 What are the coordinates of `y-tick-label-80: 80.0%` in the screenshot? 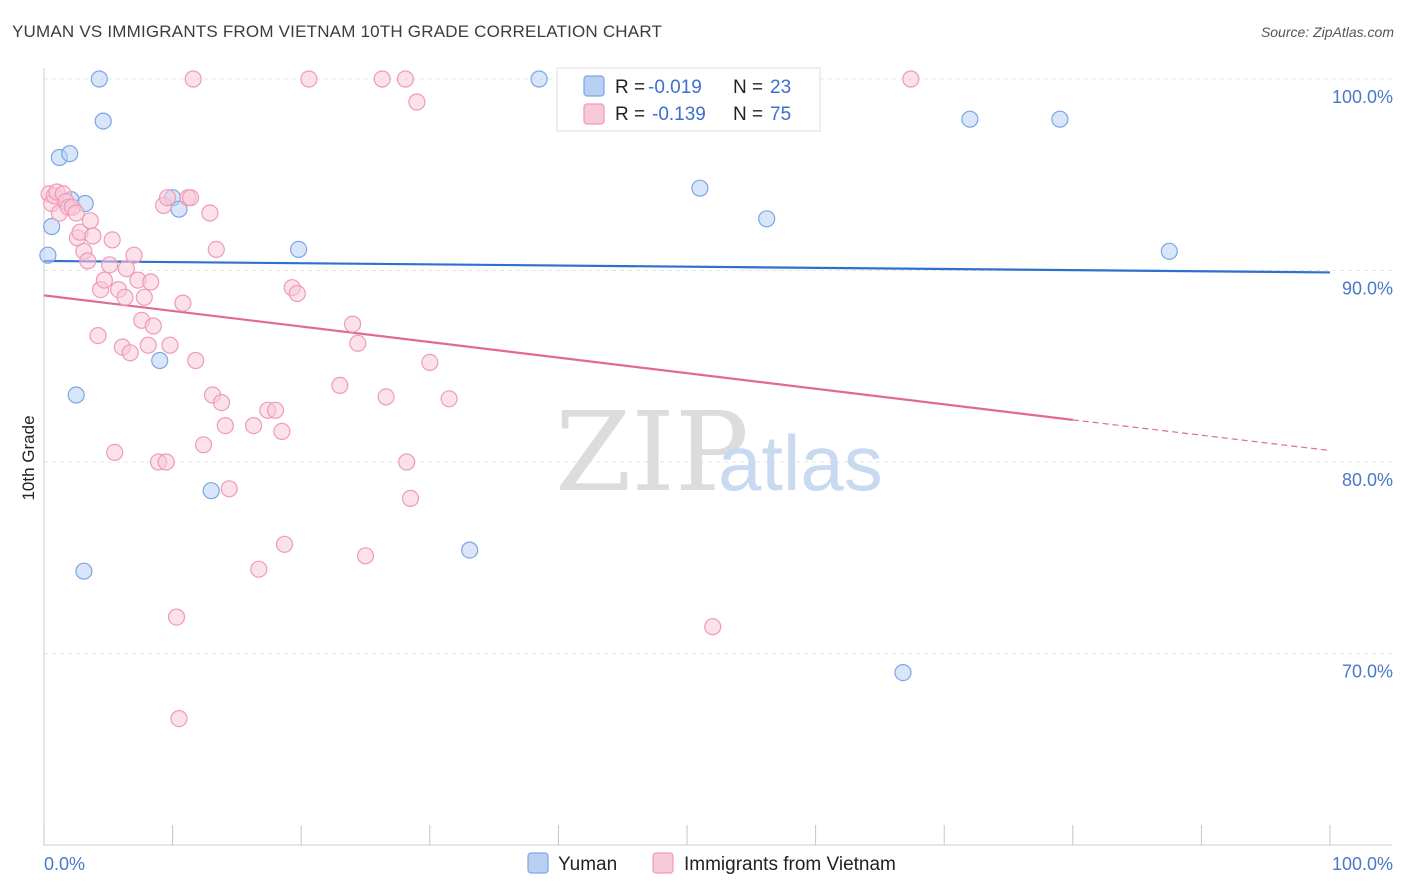 It's located at (1367, 480).